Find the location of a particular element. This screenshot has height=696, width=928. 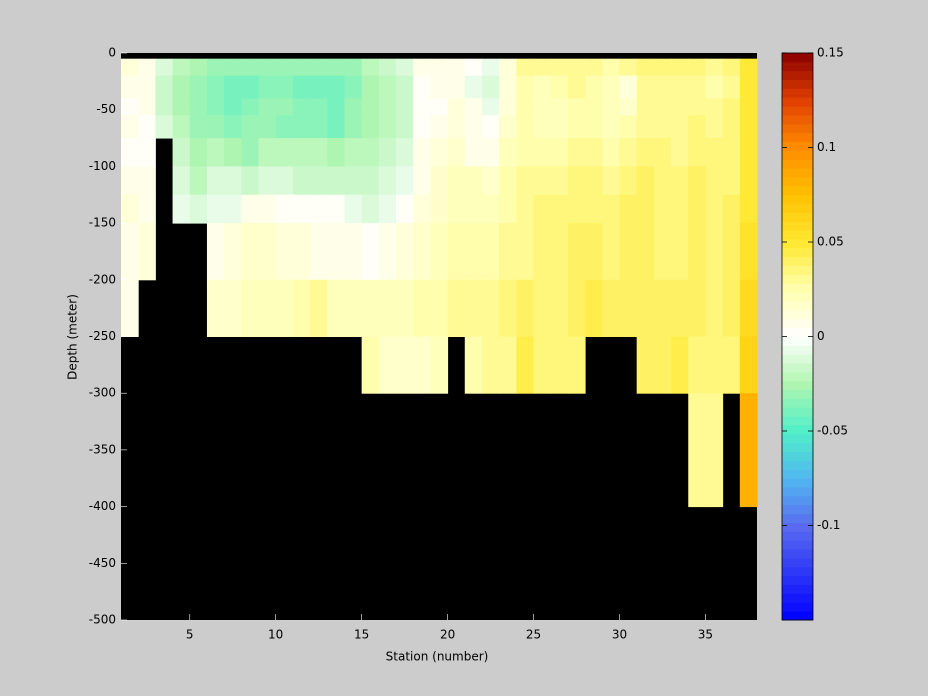

y-tick-label: -500 is located at coordinates (102, 620).